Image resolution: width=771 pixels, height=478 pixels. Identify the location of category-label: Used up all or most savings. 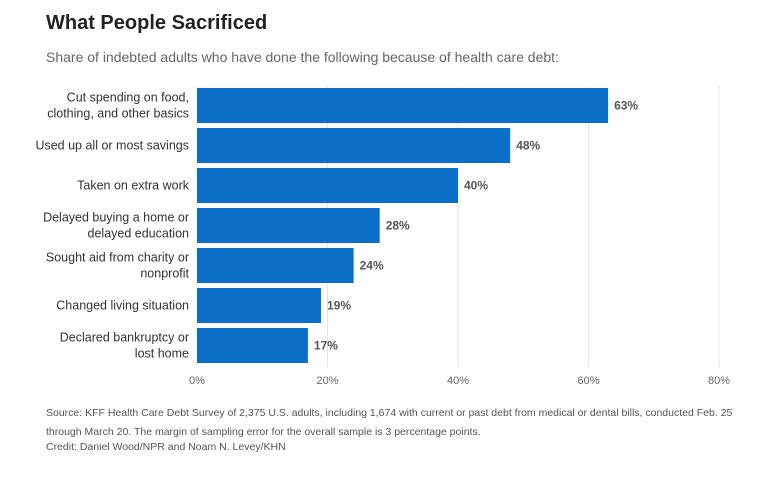
(112, 146).